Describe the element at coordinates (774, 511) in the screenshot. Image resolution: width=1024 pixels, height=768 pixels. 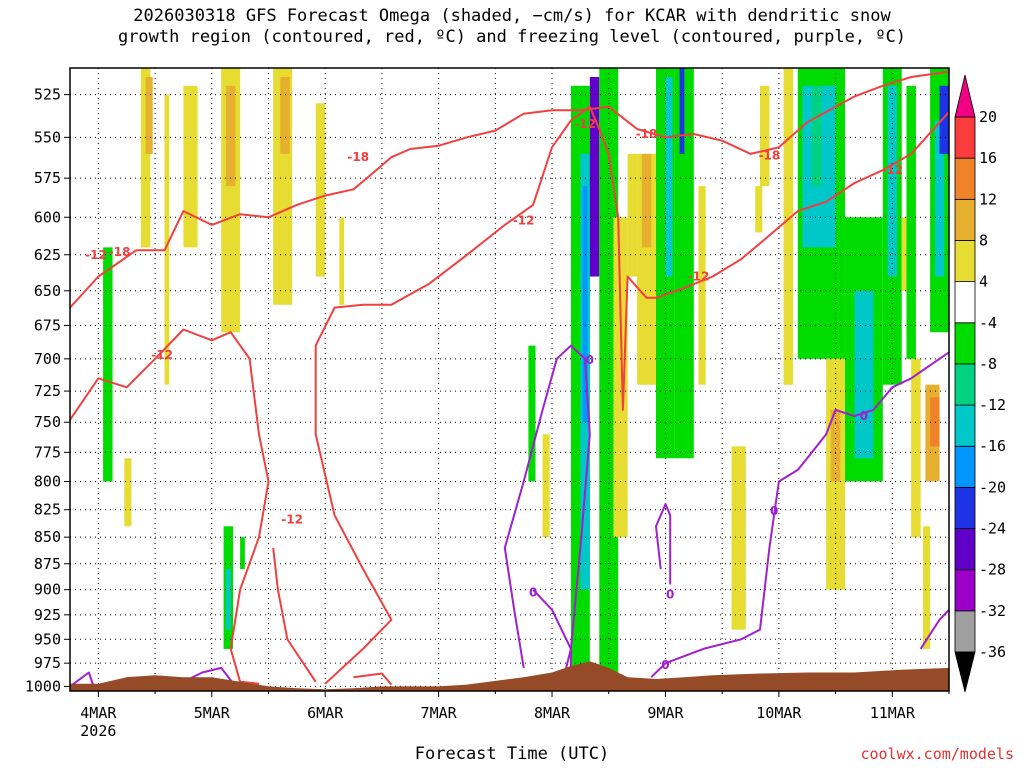
I see `freezing-level-label-3: 0` at that location.